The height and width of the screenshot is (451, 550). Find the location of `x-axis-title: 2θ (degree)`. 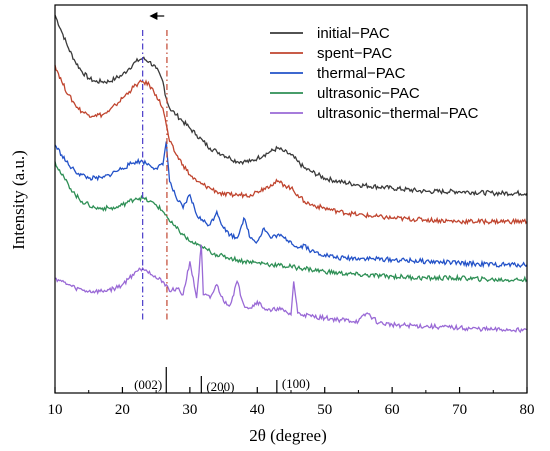

x-axis-title: 2θ (degree) is located at coordinates (288, 435).